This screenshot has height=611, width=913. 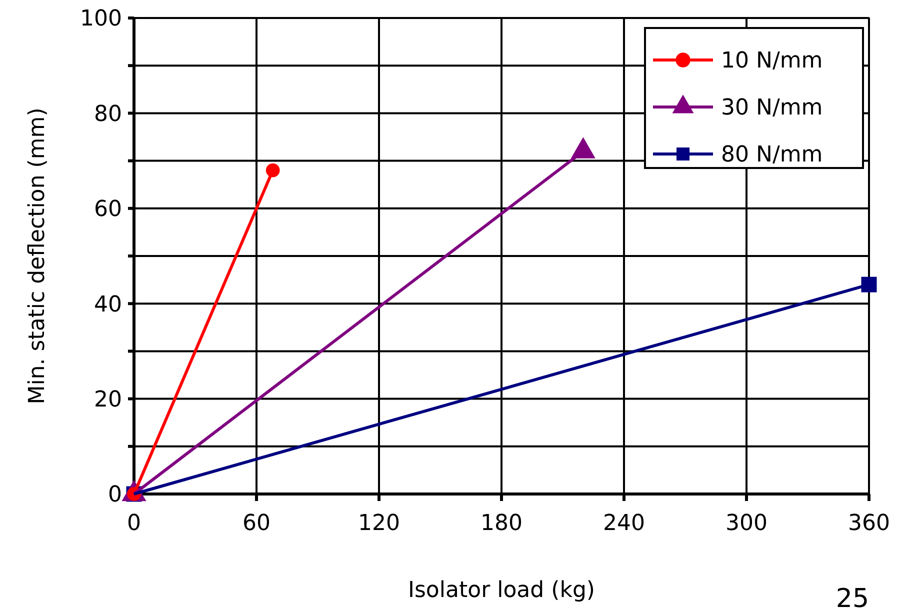 I want to click on y-tick-label: 60, so click(x=108, y=209).